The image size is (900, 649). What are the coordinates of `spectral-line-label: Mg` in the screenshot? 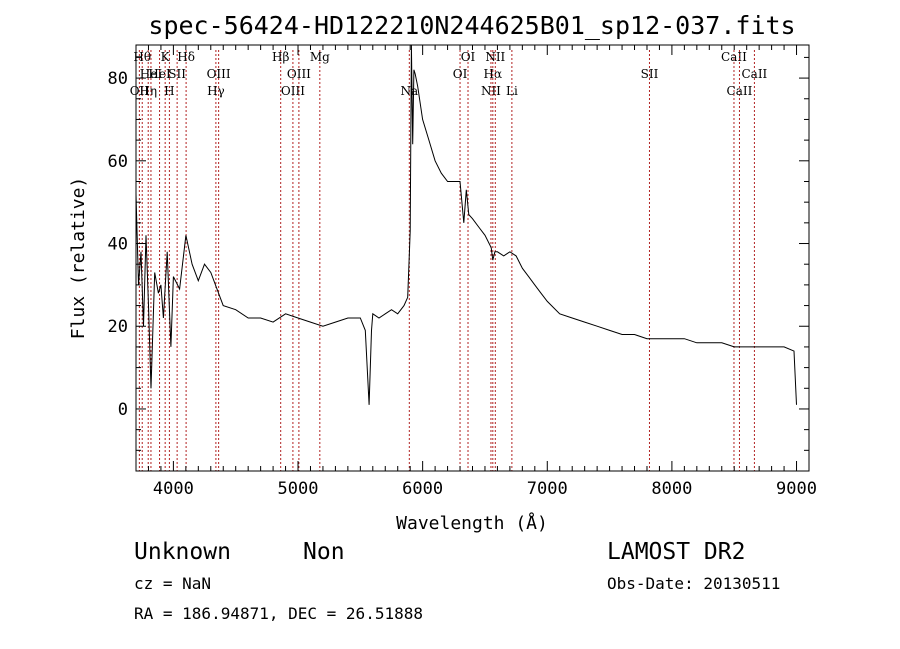 It's located at (320, 57).